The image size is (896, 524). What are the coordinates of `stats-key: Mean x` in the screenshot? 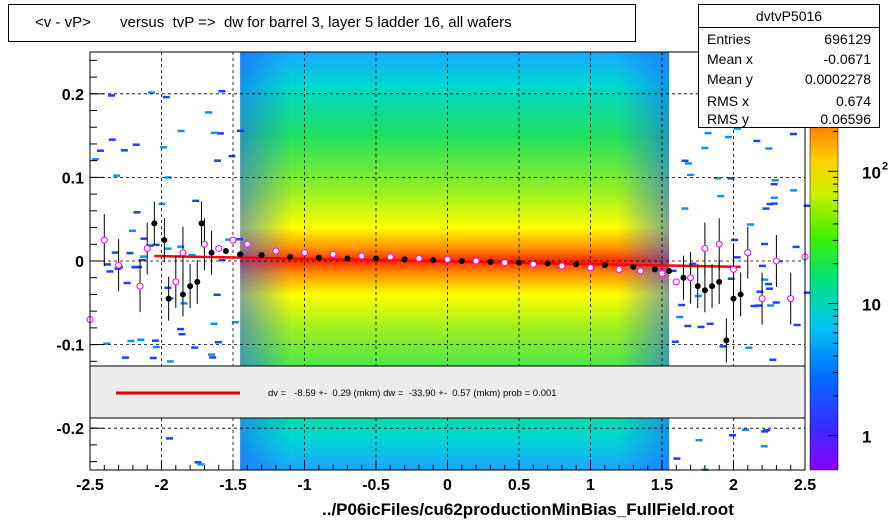 It's located at (730, 59).